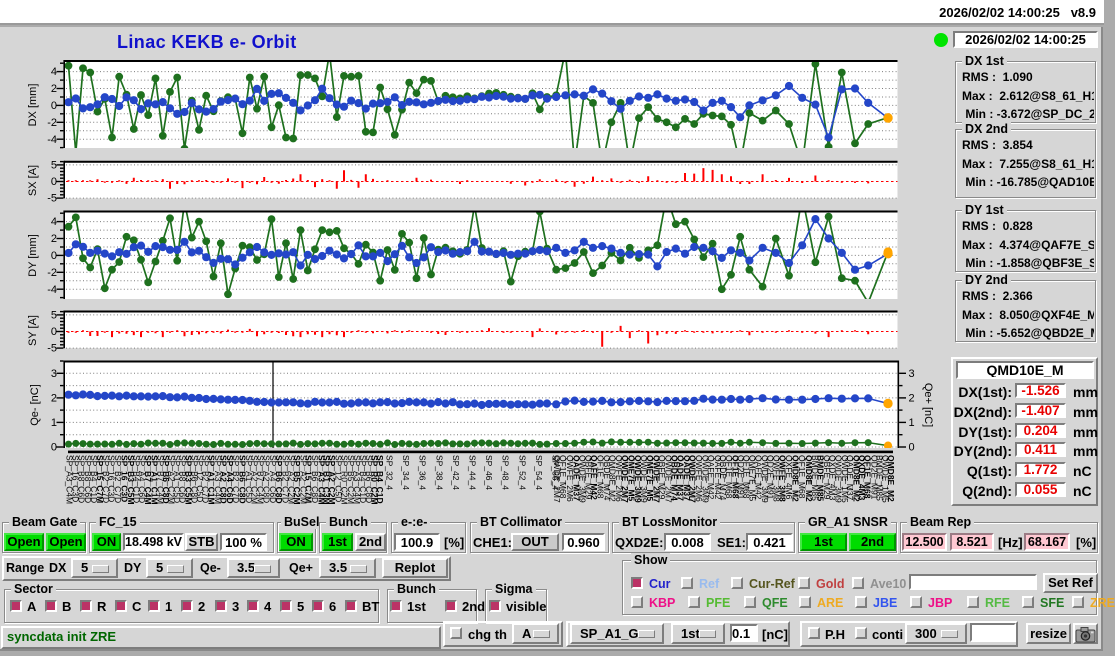  Describe the element at coordinates (212, 480) in the screenshot. I see `svg-text: SP_A1_C1M` at that location.